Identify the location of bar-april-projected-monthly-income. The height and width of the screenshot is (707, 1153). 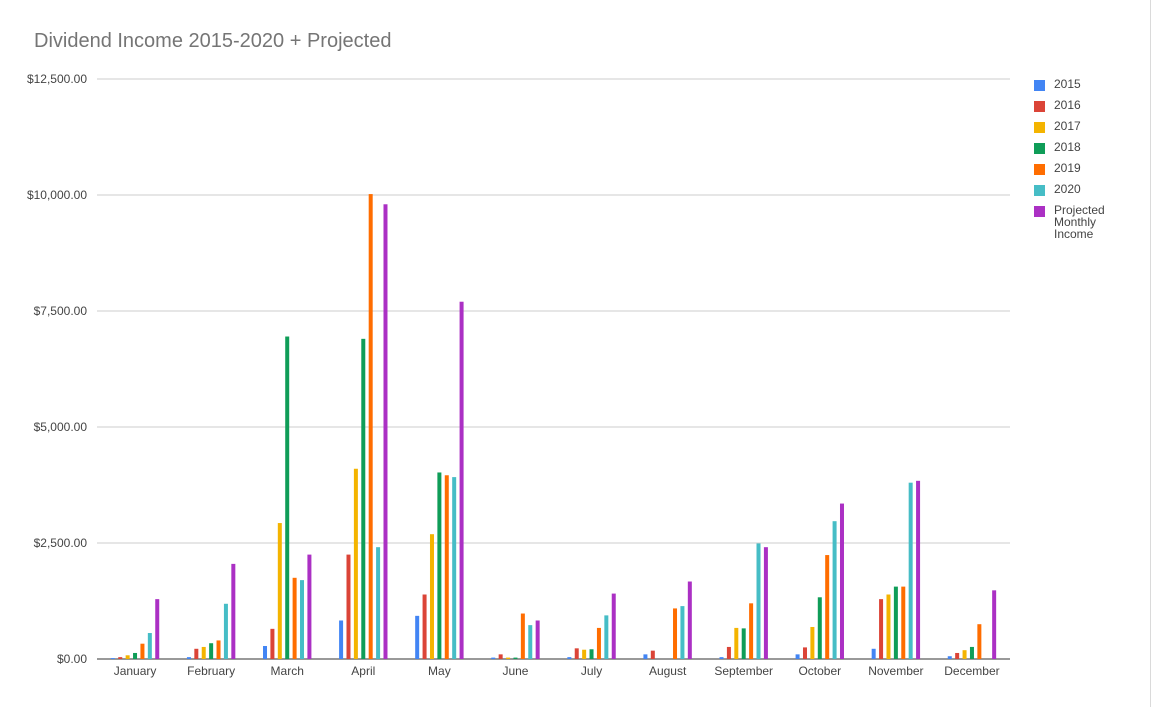
(385, 431).